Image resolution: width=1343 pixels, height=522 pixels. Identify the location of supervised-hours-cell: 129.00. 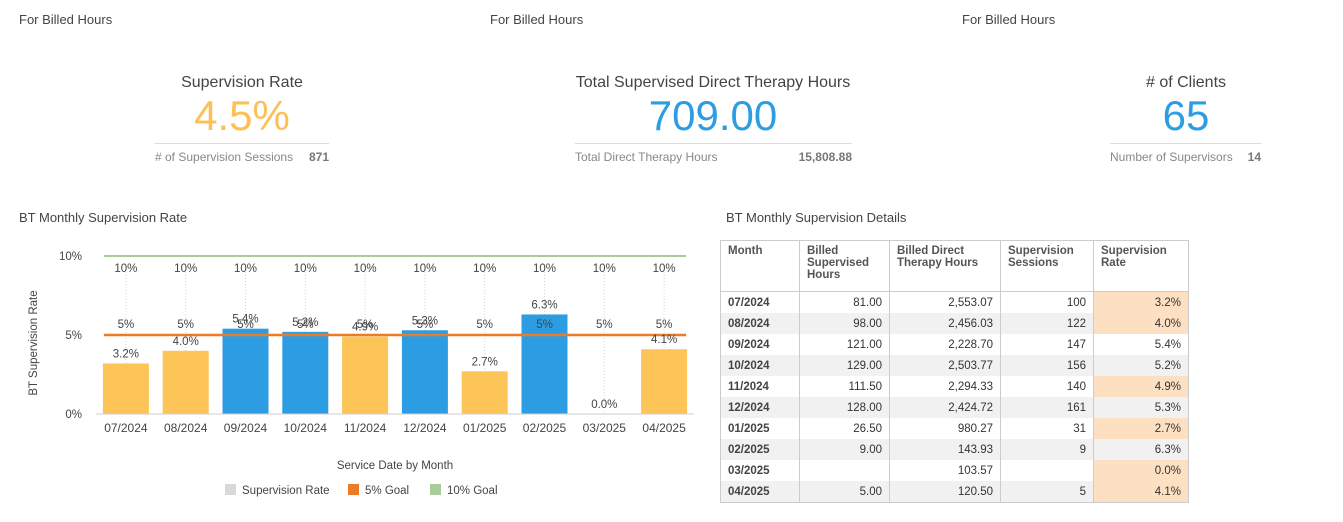
(844, 365).